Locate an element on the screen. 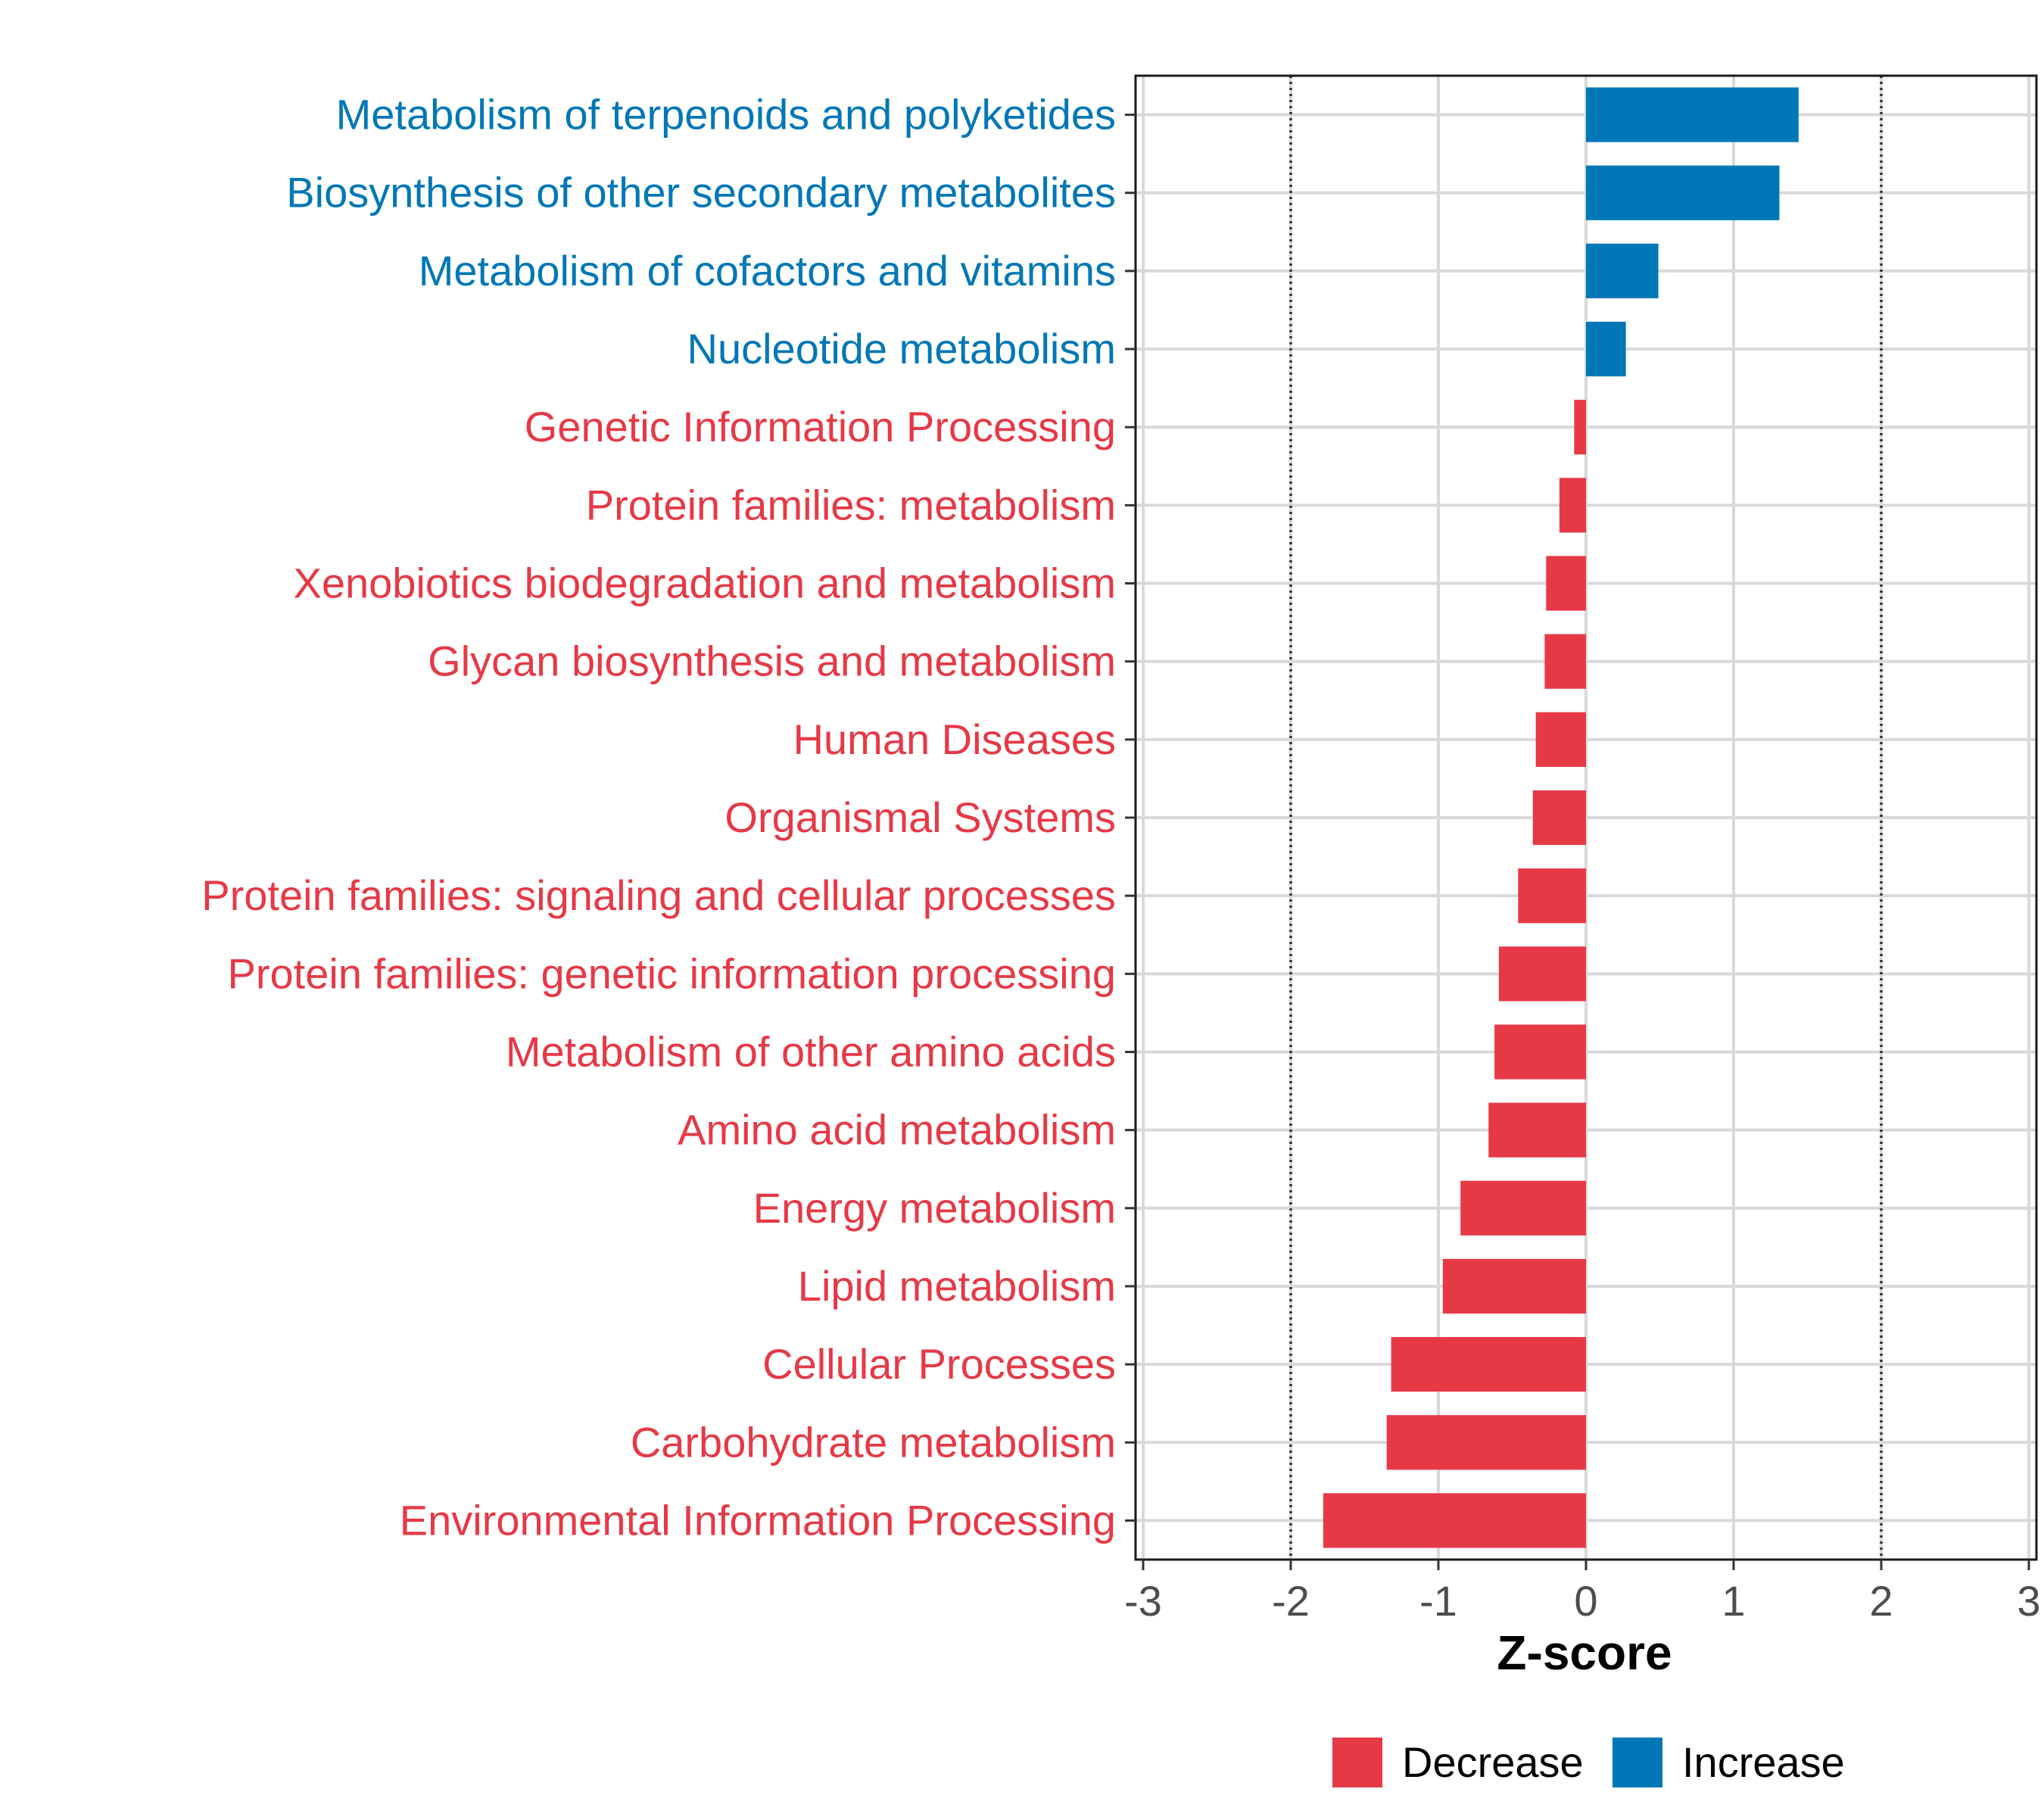 This screenshot has width=2044, height=1817. category-label: Organismal Systems is located at coordinates (920, 817).